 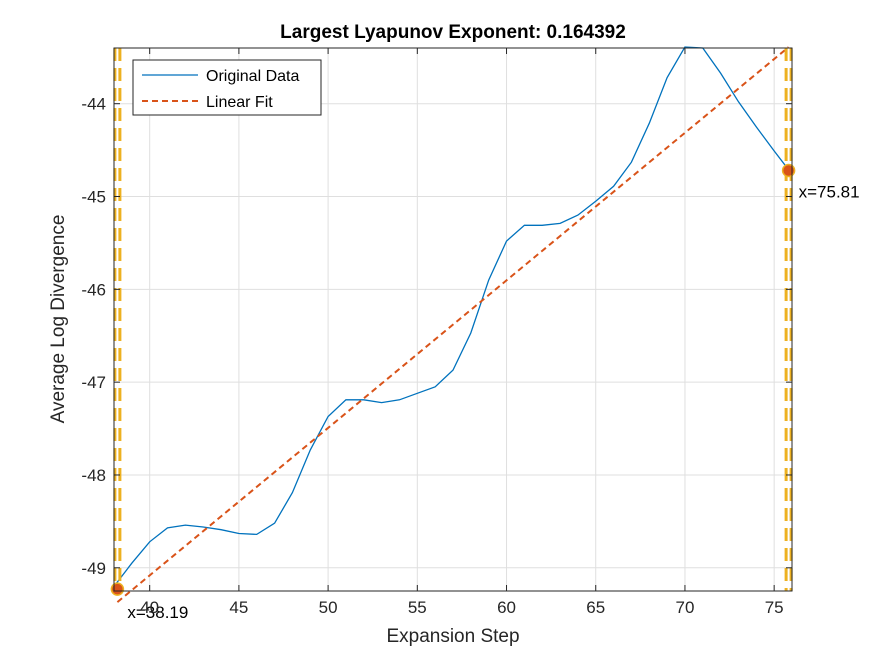 What do you see at coordinates (417, 607) in the screenshot?
I see `x-tick-label: 55` at bounding box center [417, 607].